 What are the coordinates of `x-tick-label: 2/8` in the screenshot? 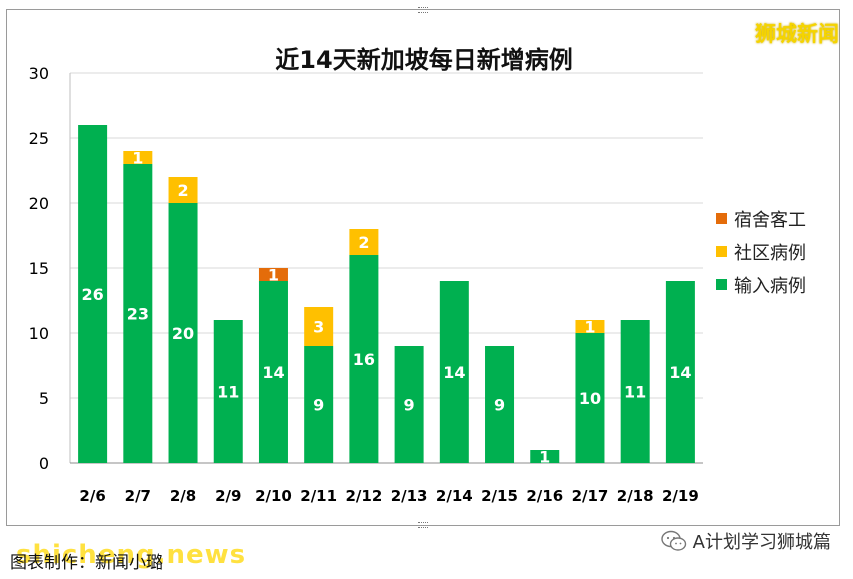 It's located at (183, 496).